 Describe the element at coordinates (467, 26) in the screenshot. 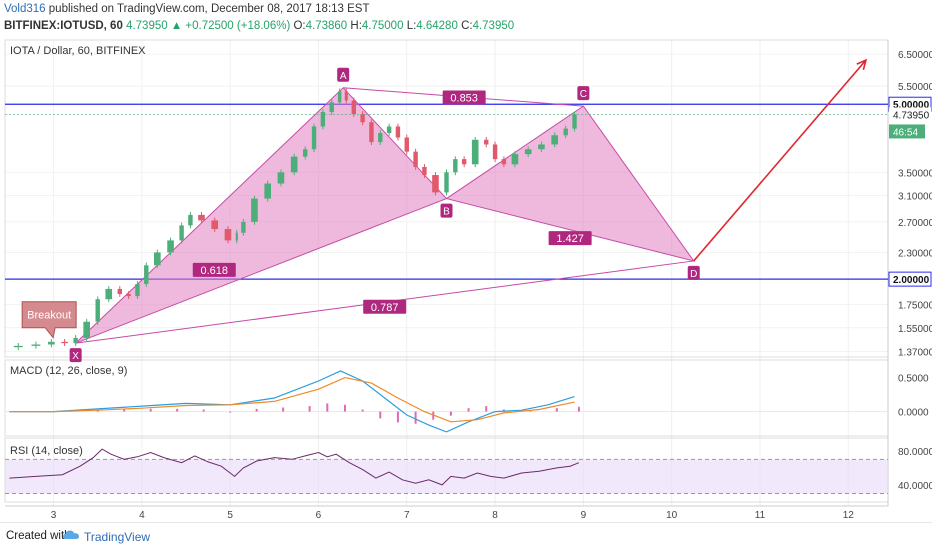

I see `close-label: C:` at that location.